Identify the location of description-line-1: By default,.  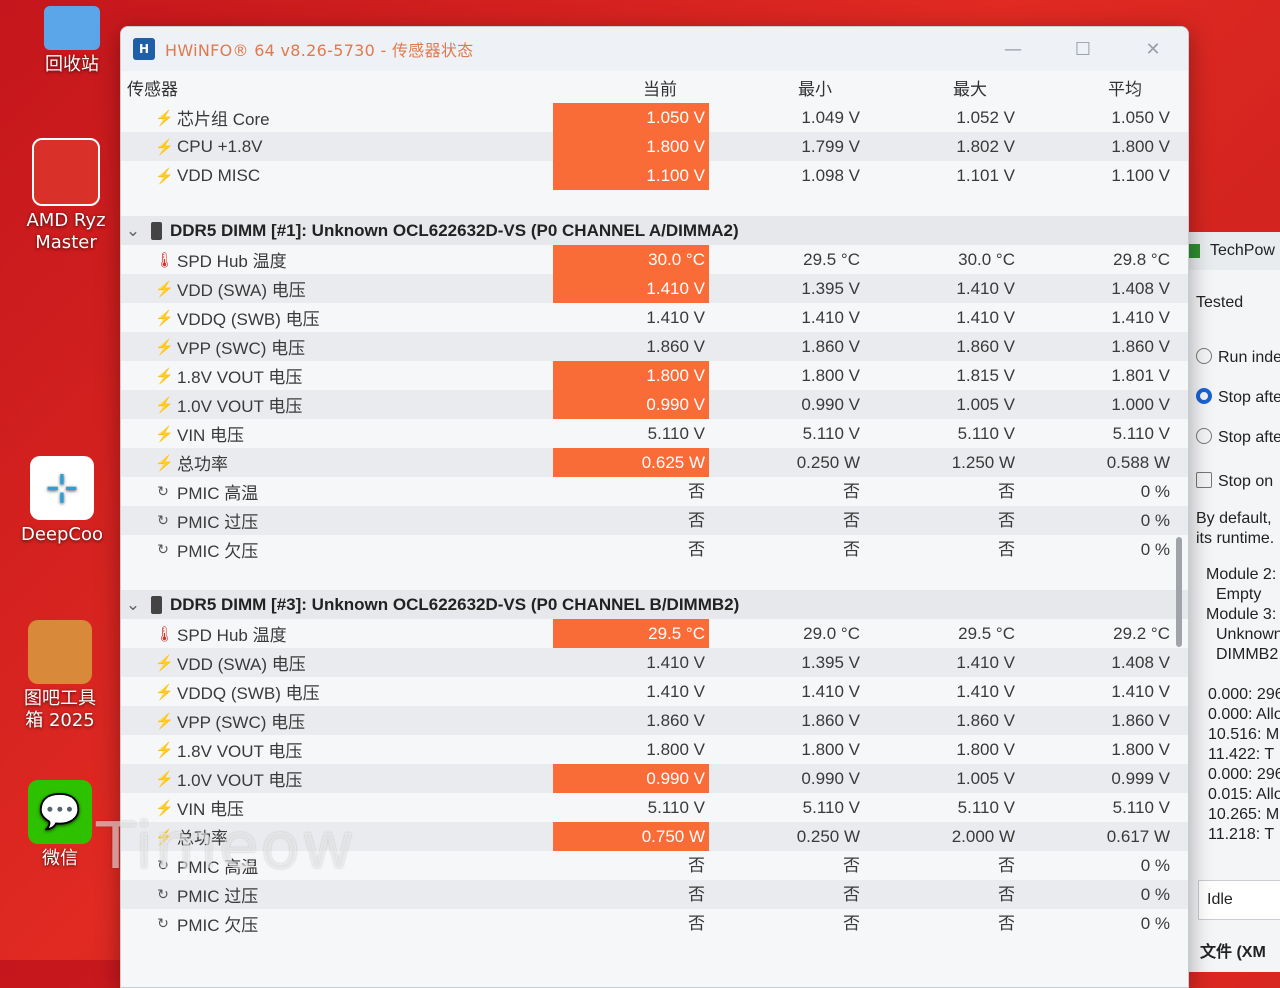
(1234, 518).